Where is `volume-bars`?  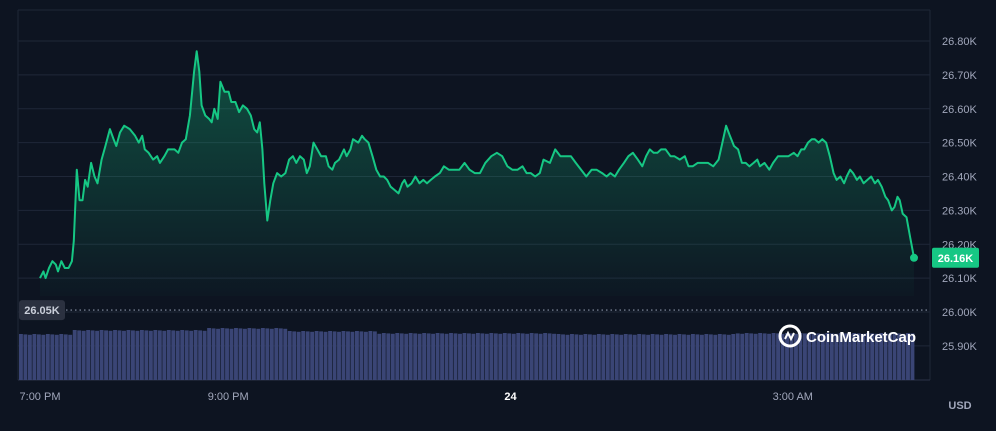
volume-bars is located at coordinates (467, 354).